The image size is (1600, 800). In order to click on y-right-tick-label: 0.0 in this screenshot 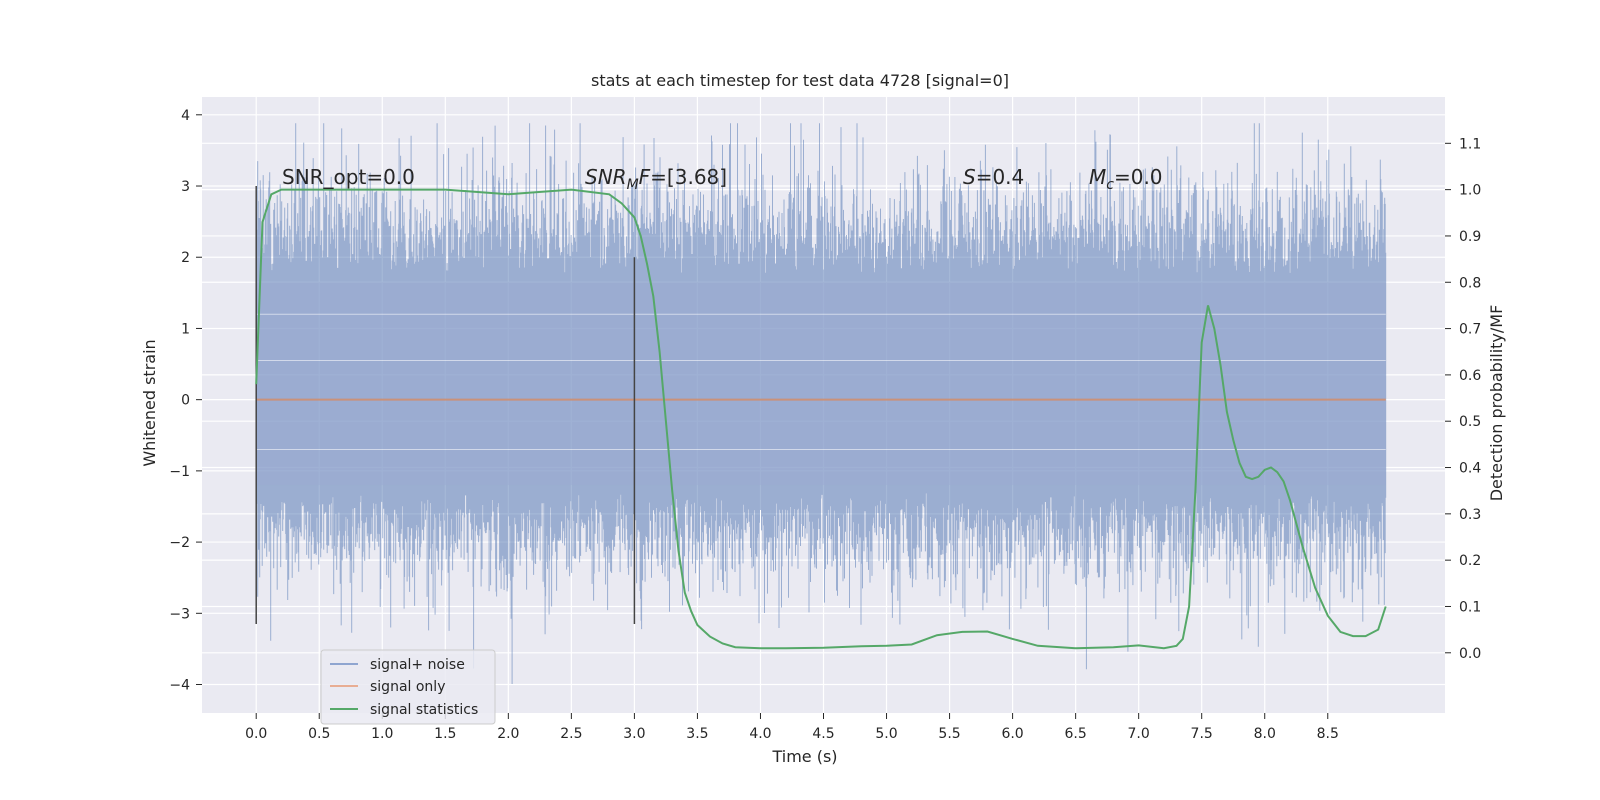, I will do `click(1470, 654)`.